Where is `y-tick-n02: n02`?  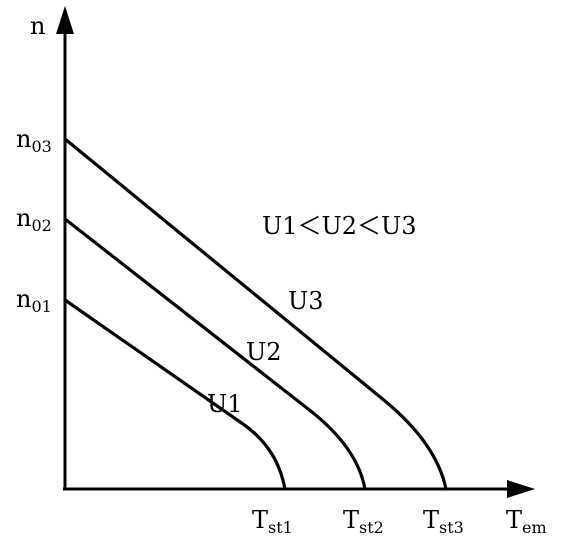
y-tick-n02: n02 is located at coordinates (34, 219).